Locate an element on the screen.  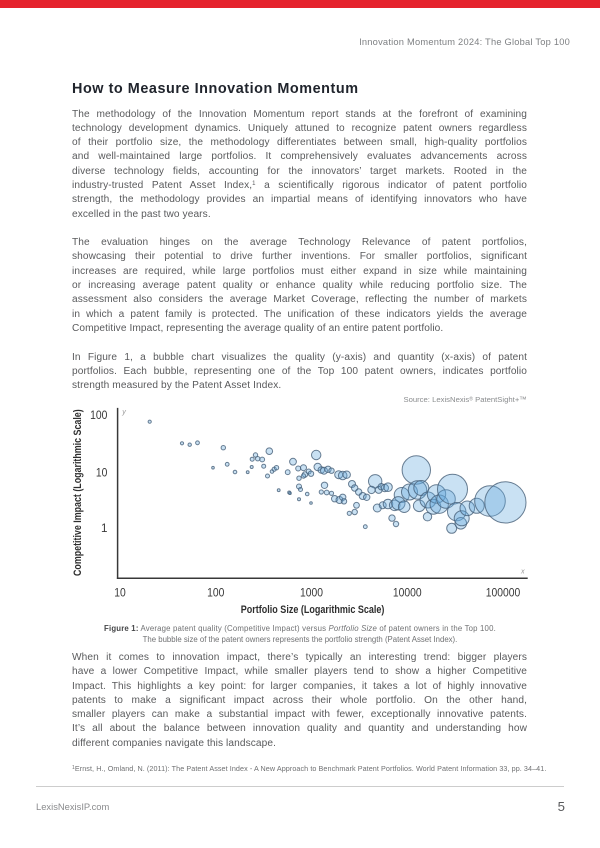
svg-text: 1 is located at coordinates (104, 528).